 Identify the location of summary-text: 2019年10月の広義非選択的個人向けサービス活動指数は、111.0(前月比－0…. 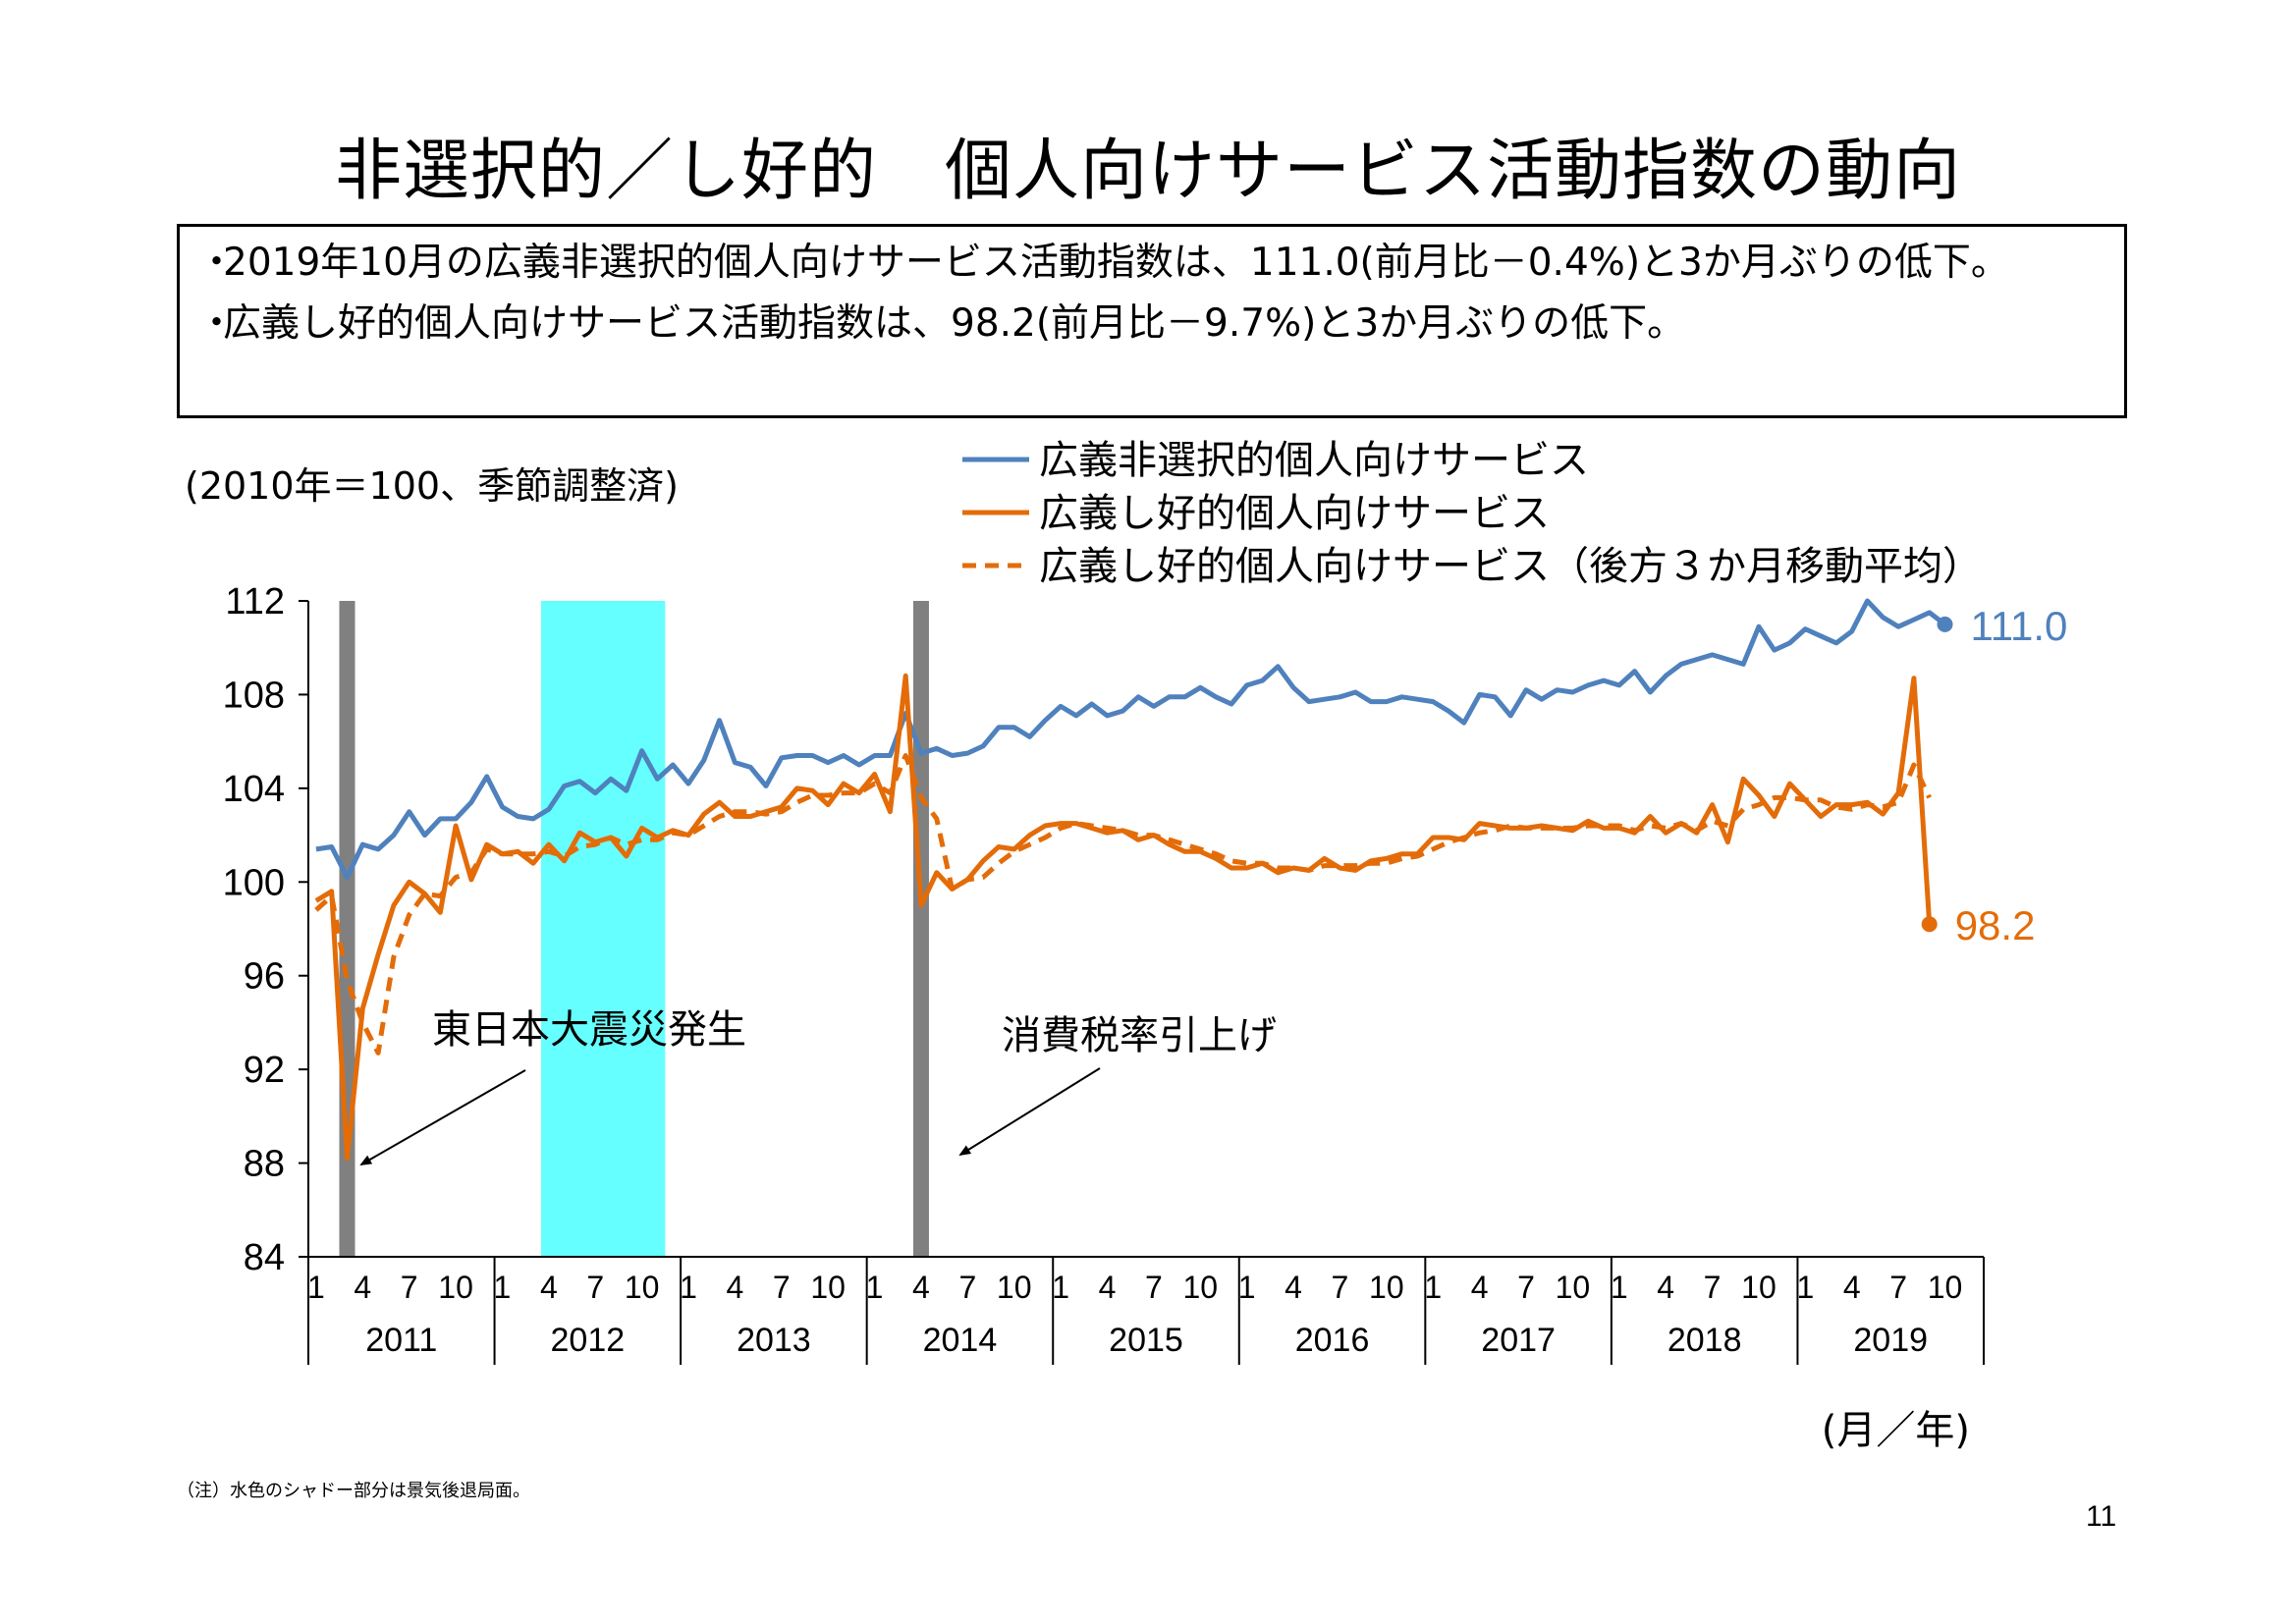
(1116, 263).